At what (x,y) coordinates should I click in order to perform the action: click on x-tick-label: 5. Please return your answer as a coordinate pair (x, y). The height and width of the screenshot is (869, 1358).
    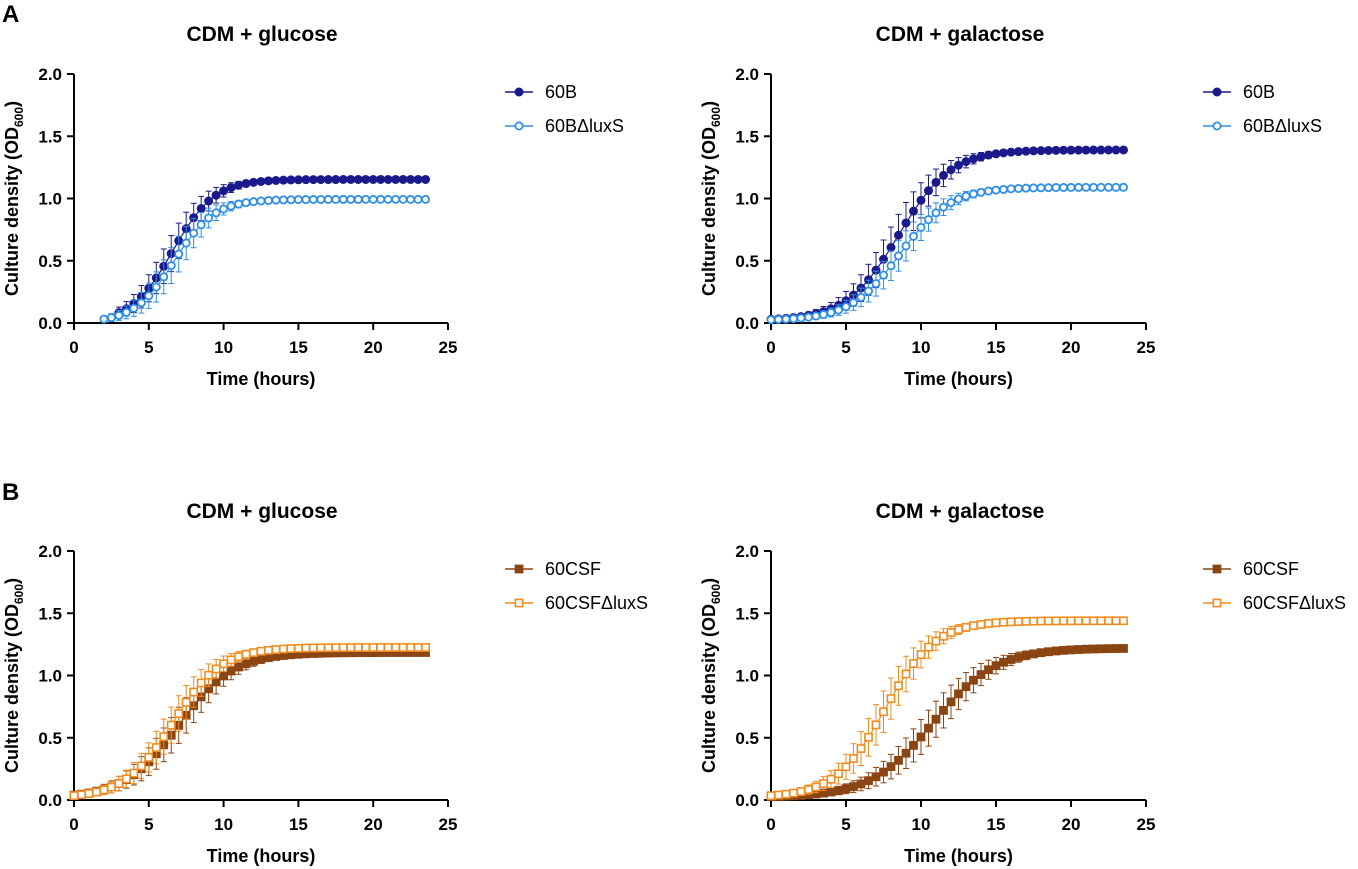
    Looking at the image, I should click on (845, 347).